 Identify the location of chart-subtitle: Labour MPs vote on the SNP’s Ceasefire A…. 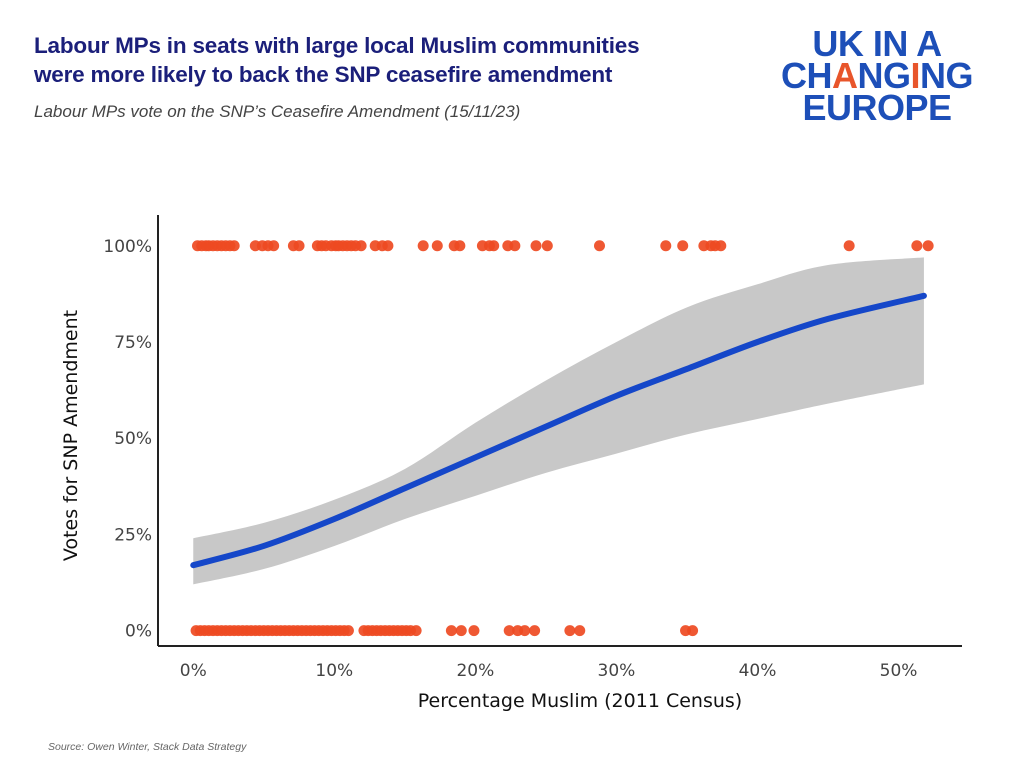
(277, 111).